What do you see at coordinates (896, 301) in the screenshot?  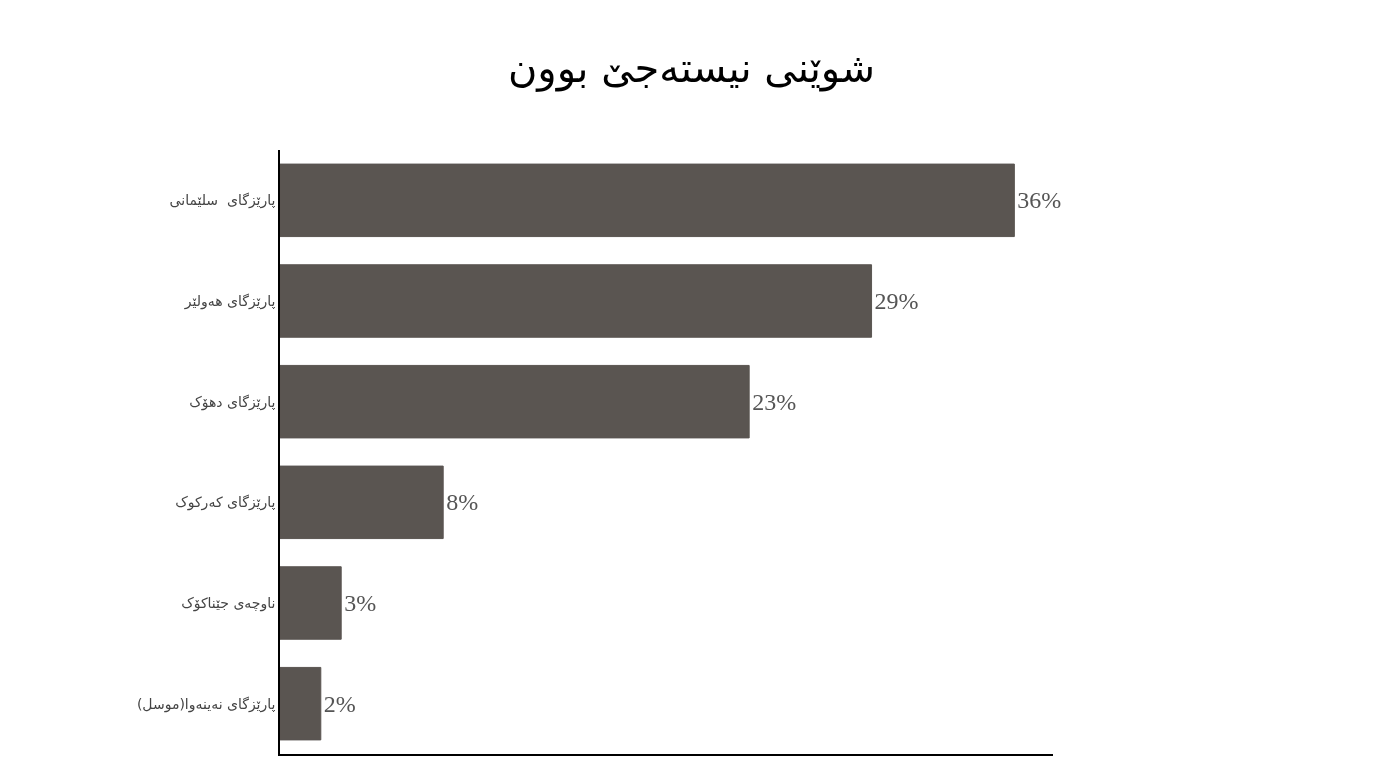 I see `data-label: 29%` at bounding box center [896, 301].